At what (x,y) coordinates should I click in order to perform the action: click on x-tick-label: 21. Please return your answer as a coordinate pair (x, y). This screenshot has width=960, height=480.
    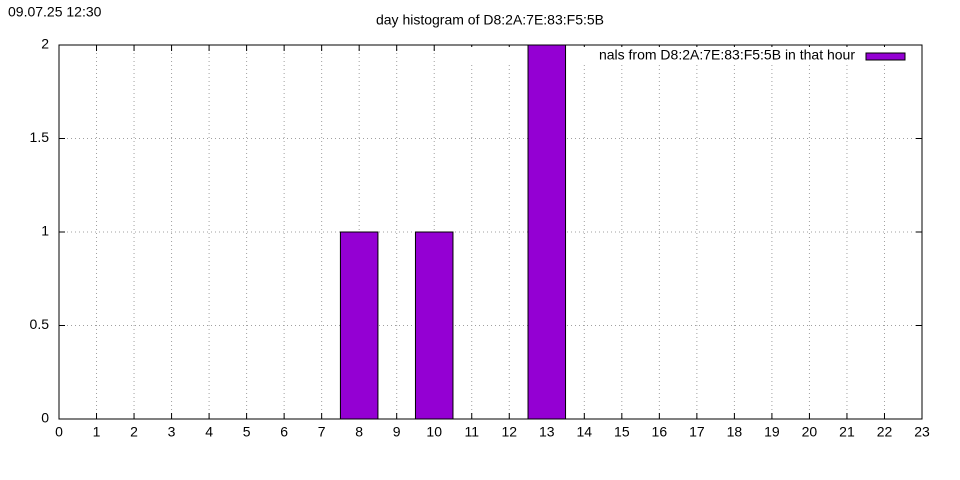
    Looking at the image, I should click on (847, 432).